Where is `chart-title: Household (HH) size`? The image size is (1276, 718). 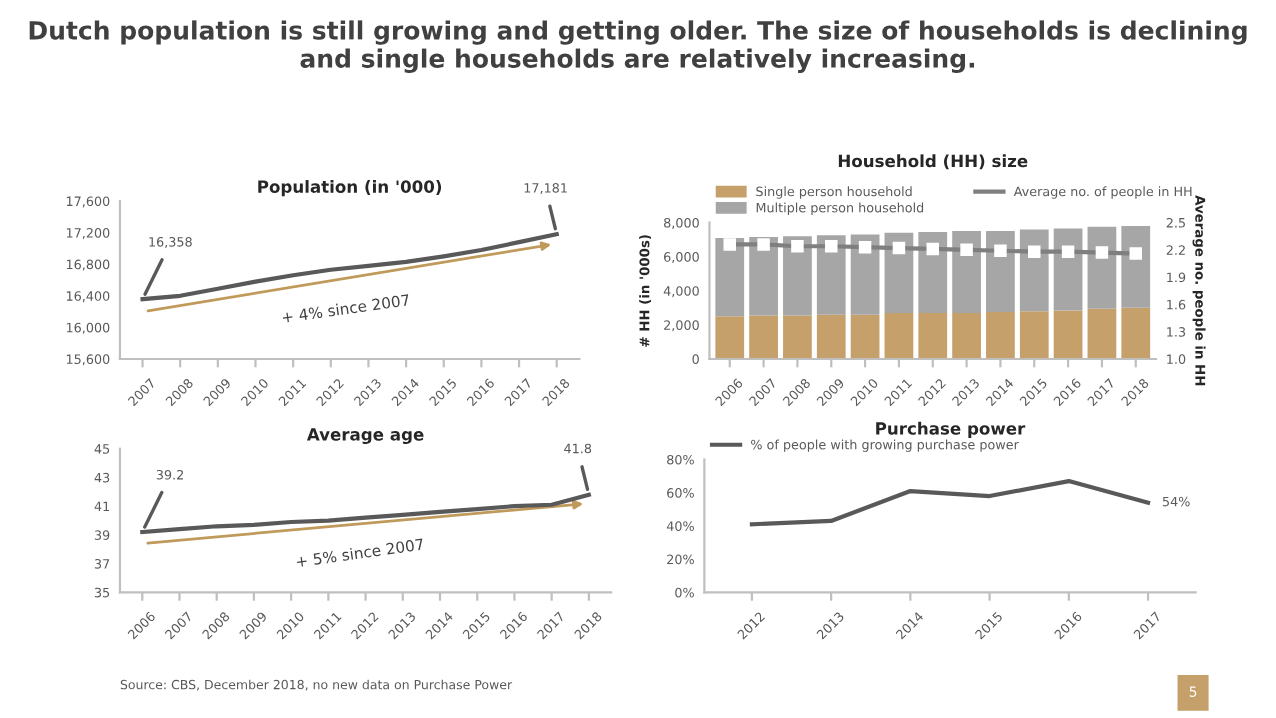 chart-title: Household (HH) size is located at coordinates (933, 162).